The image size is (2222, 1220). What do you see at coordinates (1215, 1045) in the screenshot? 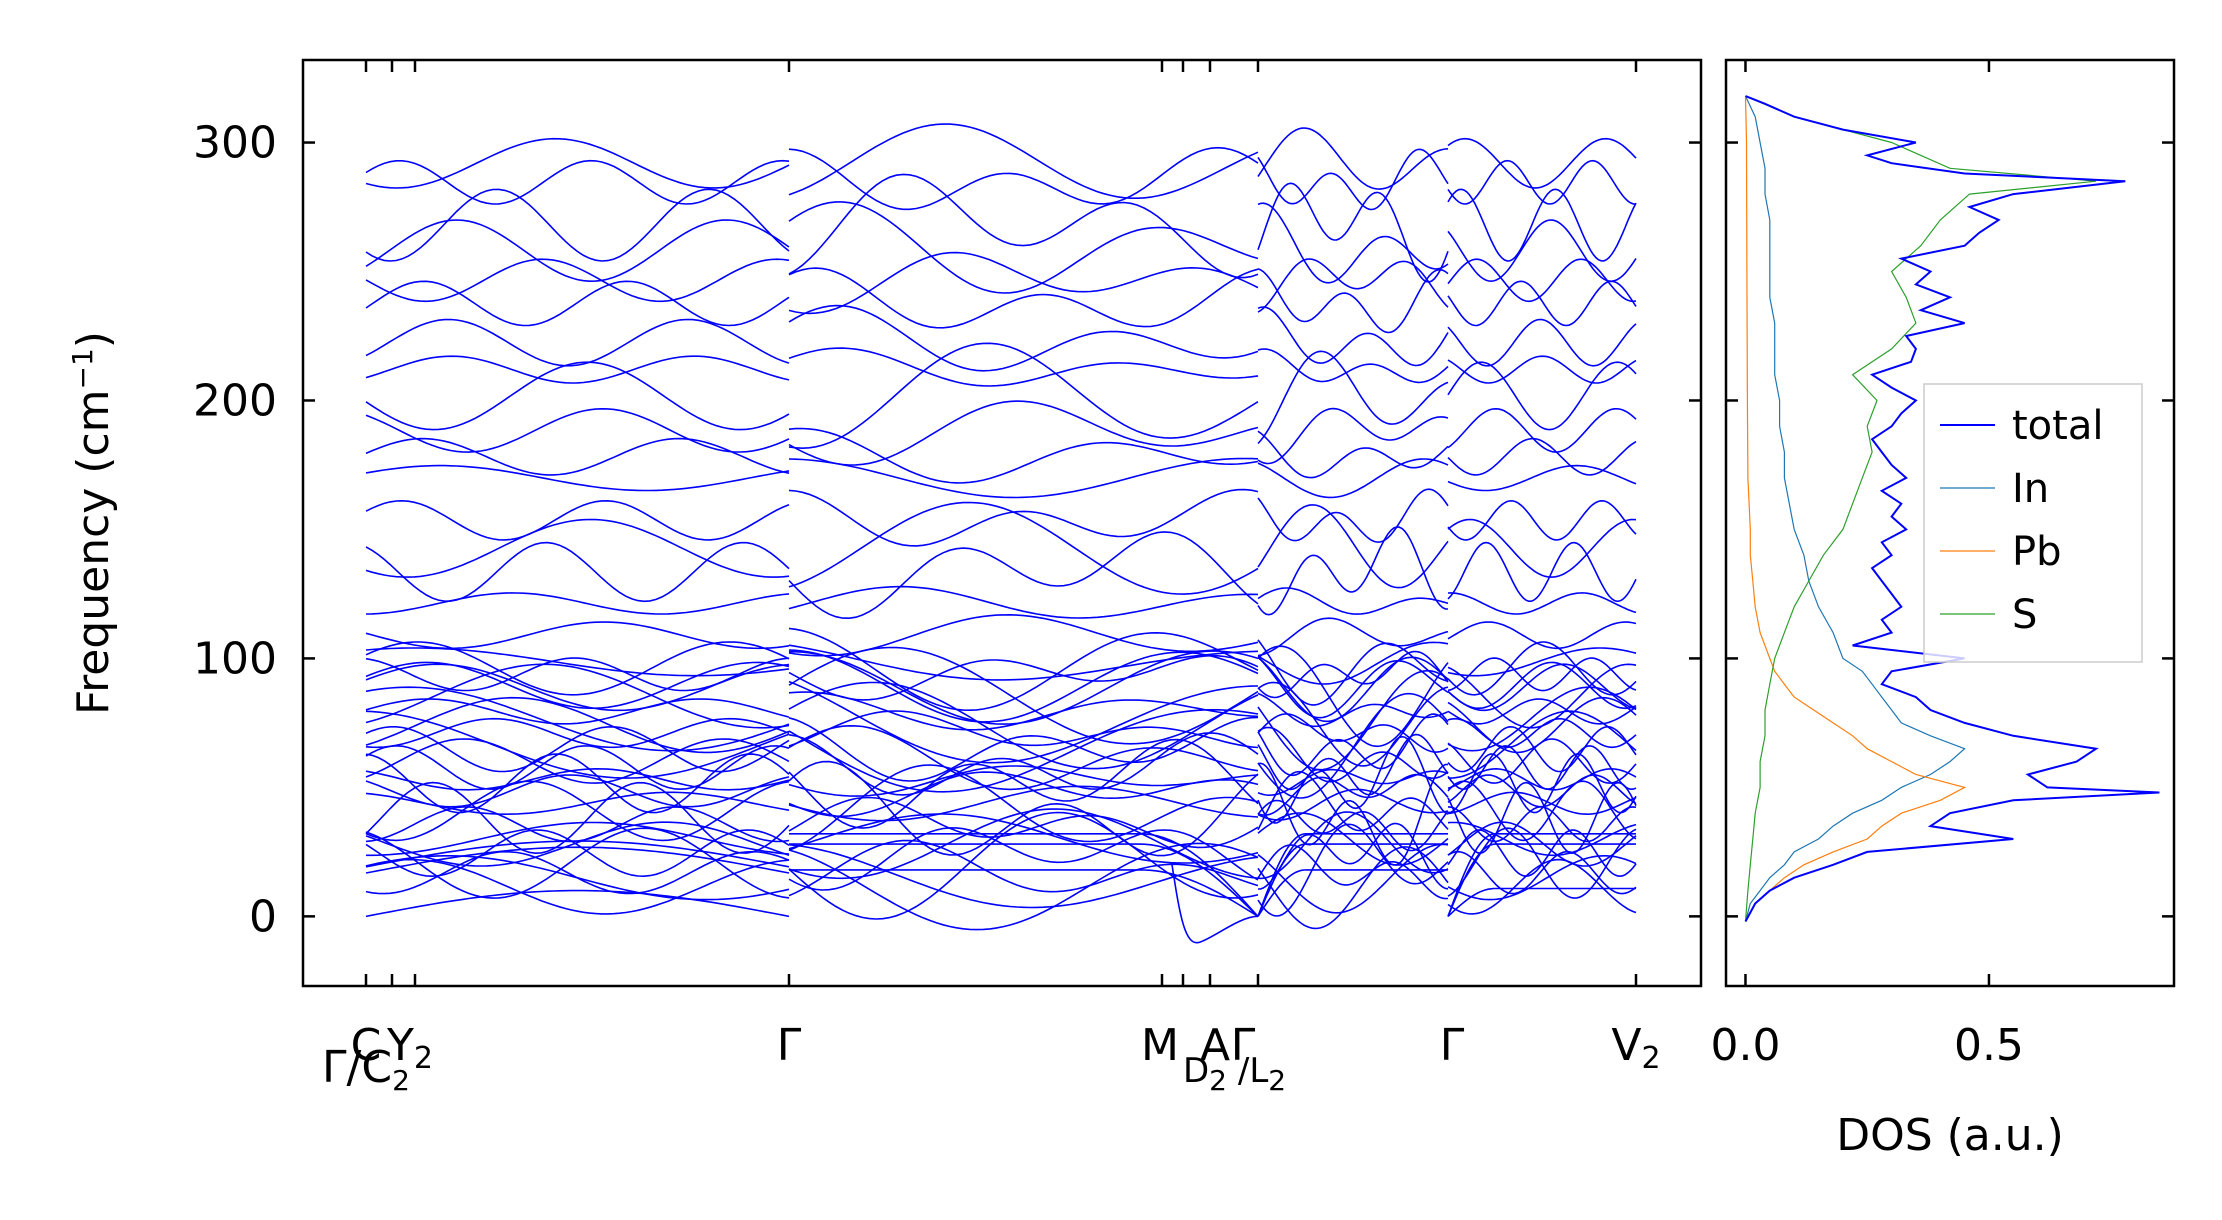
I see `band-x-tick-label: A` at bounding box center [1215, 1045].